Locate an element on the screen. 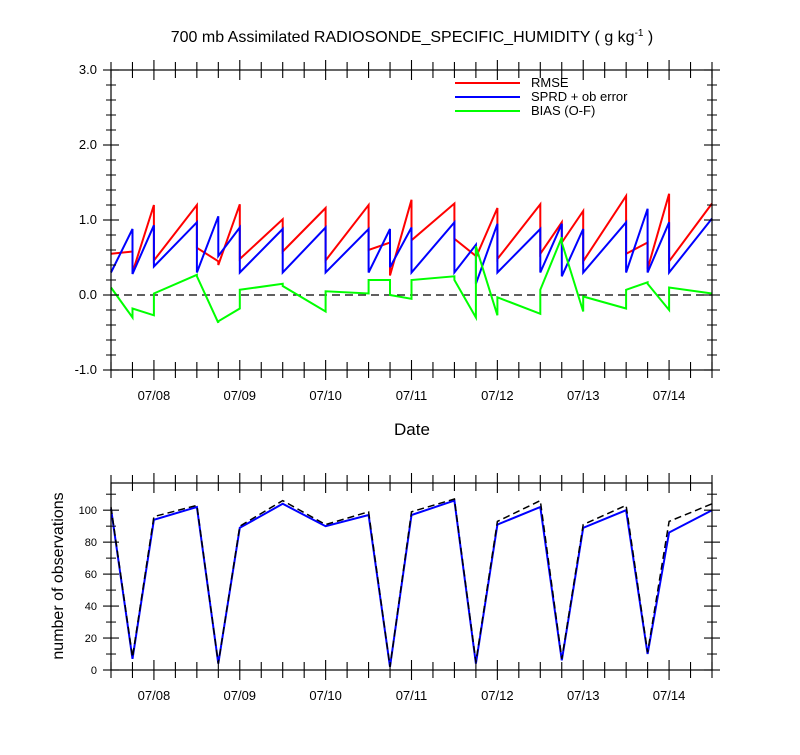  bottom-x-tick-label: 07/13 is located at coordinates (583, 695).